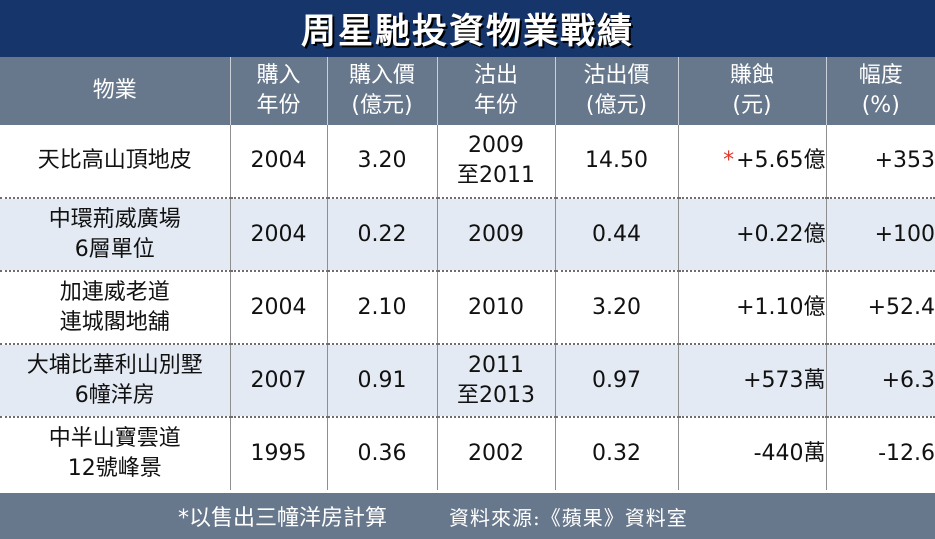  Describe the element at coordinates (114, 292) in the screenshot. I see `property-name: 加連威老道` at that location.